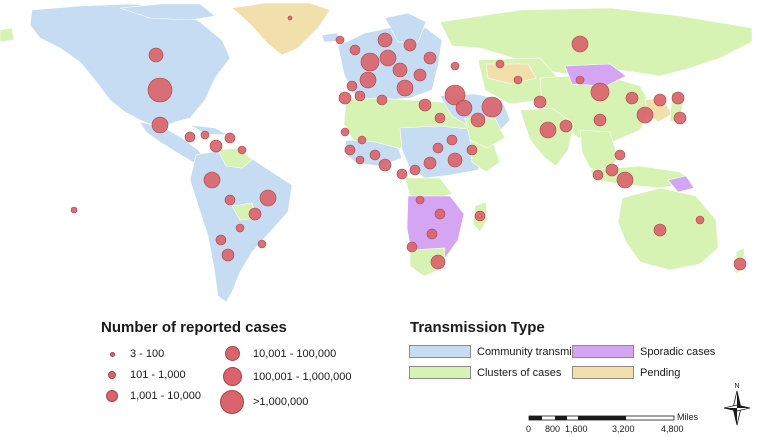 This screenshot has width=759, height=437. What do you see at coordinates (232, 376) in the screenshot?
I see `bubble-size-5-icon` at bounding box center [232, 376].